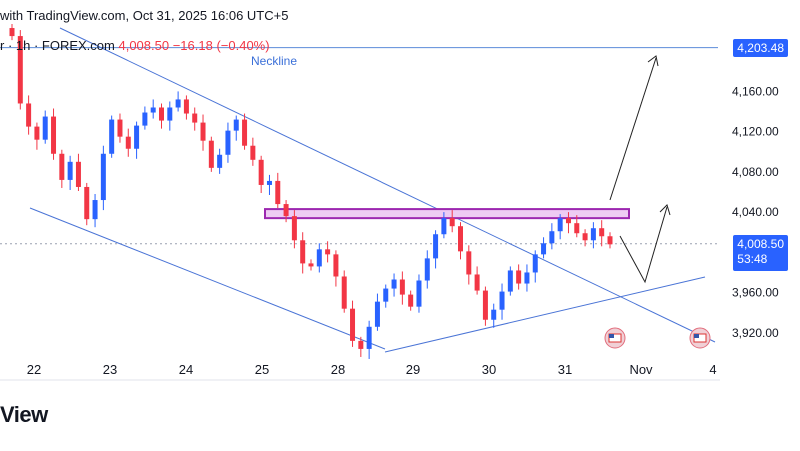 The image size is (800, 451). Describe the element at coordinates (755, 132) in the screenshot. I see `y-tick-label: 4,120.00` at that location.